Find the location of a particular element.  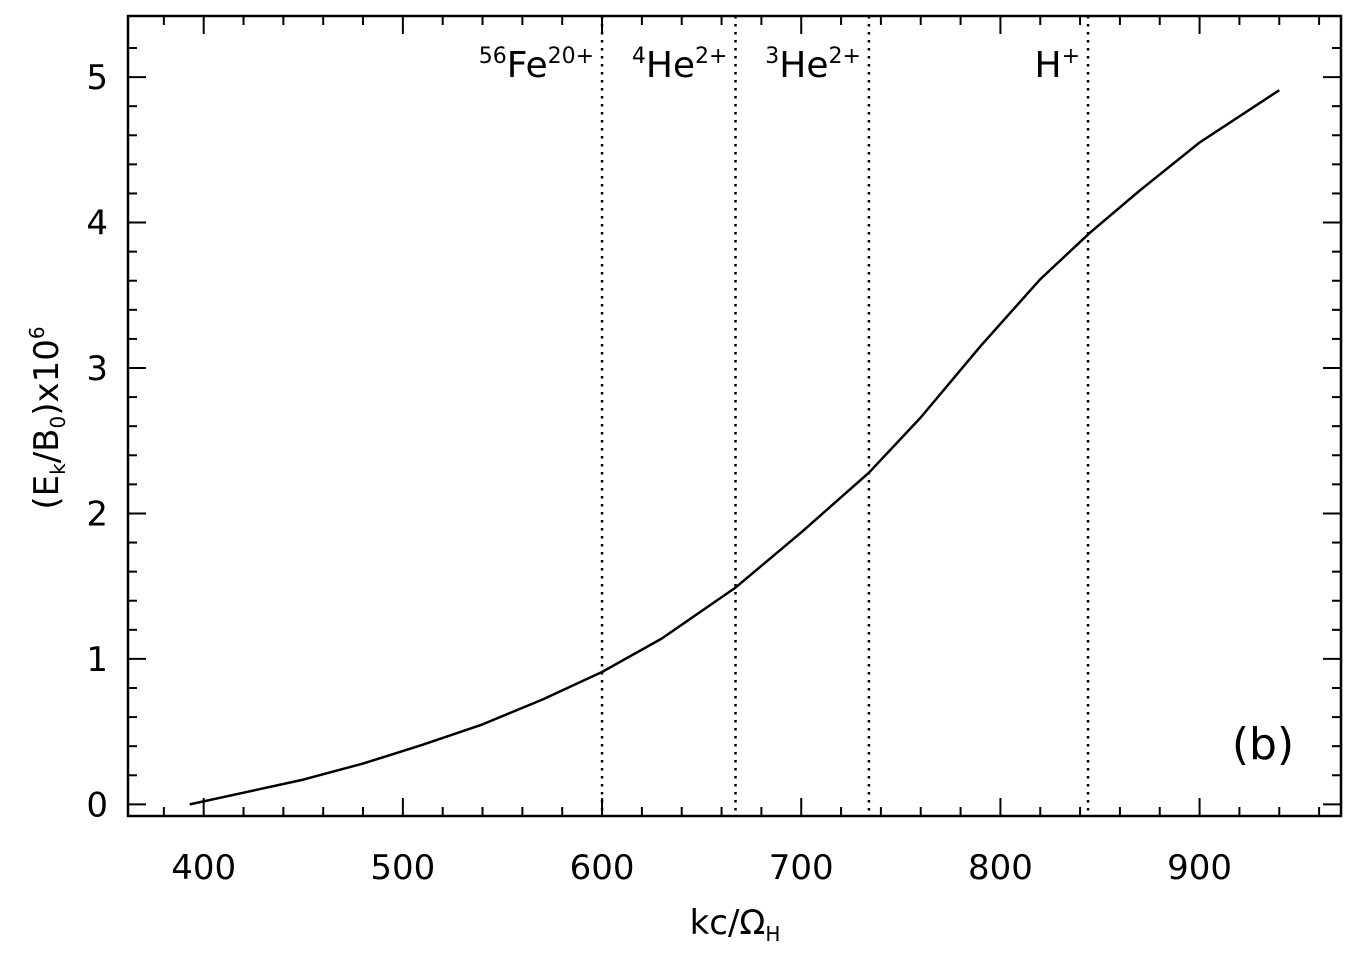

y-tick-label: 1 is located at coordinates (97, 660).